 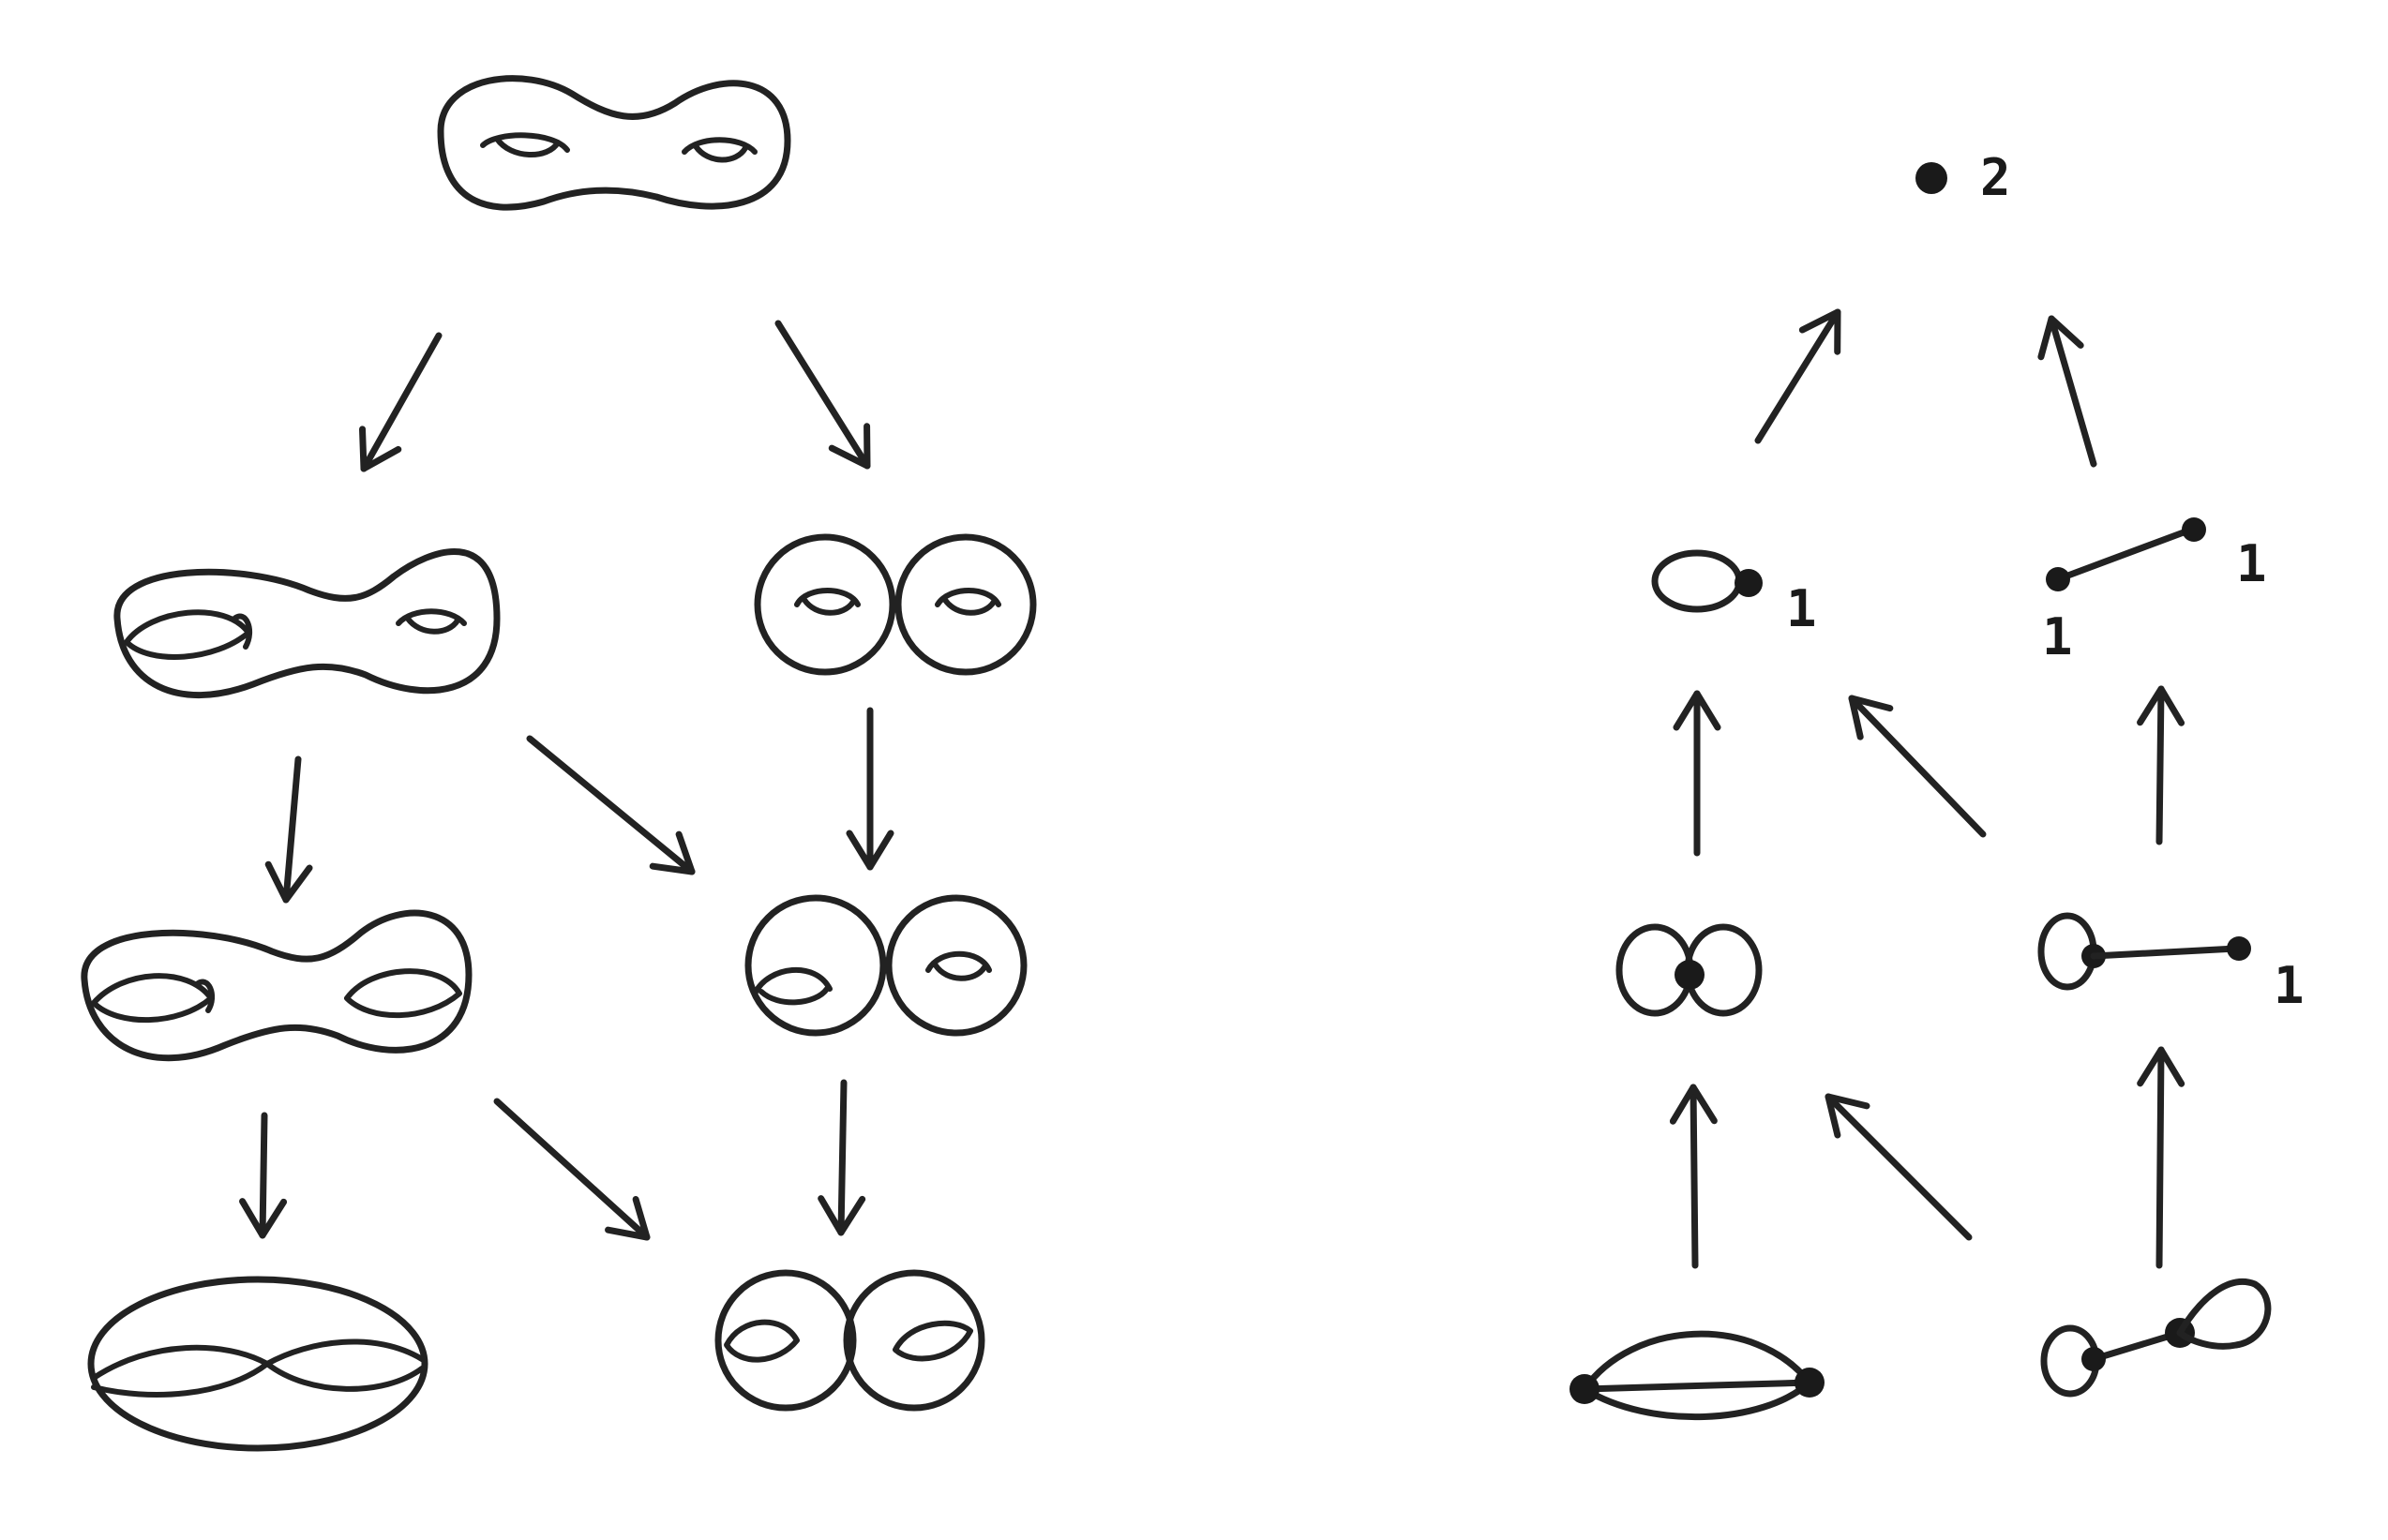 I want to click on arrow-loop-edge-to-loop, so click(x=1917, y=766).